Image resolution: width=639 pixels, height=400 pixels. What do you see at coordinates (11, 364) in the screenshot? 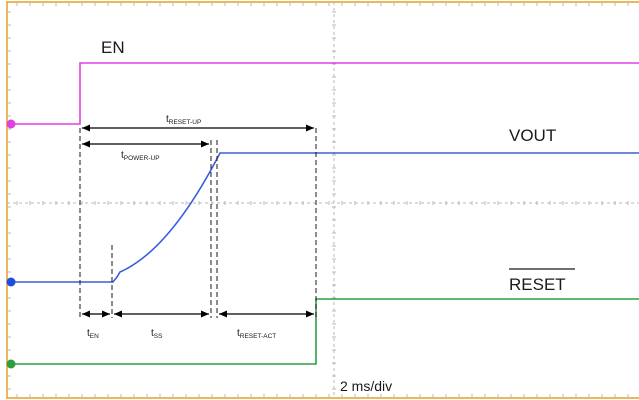
I see `reset-channel-marker` at bounding box center [11, 364].